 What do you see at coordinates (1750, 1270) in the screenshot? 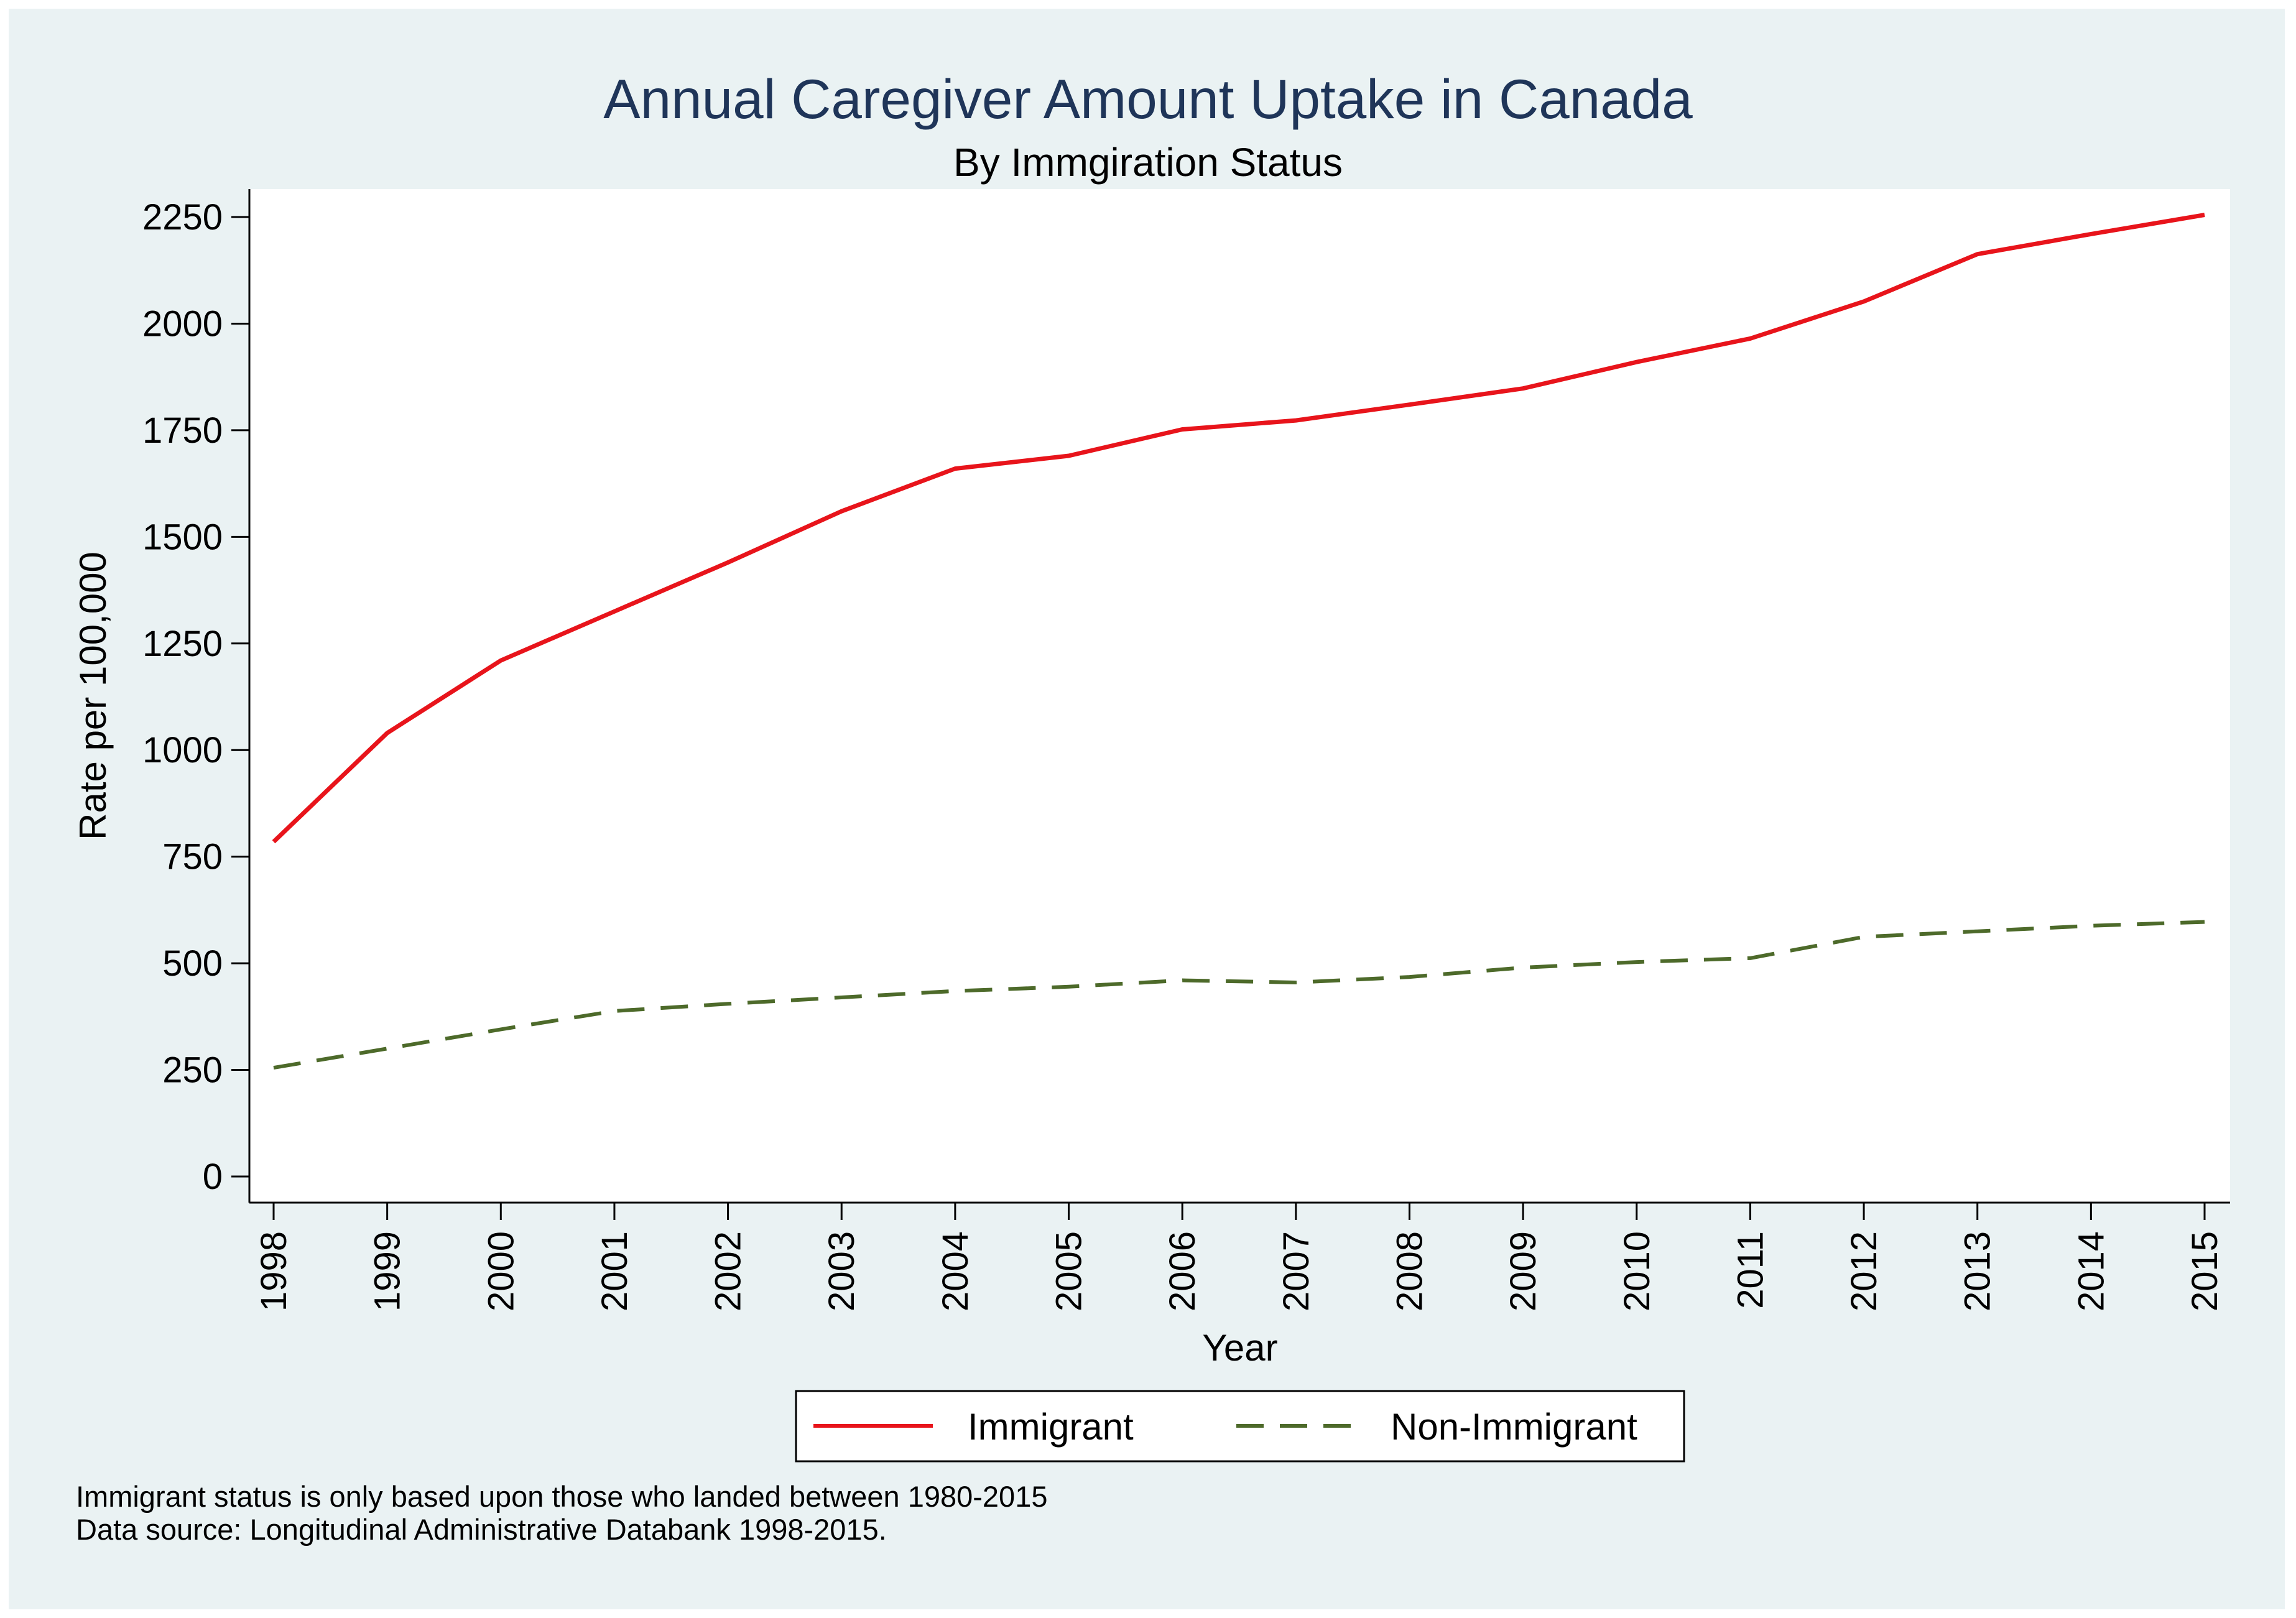
I see `x-tick-label: 2011` at bounding box center [1750, 1270].